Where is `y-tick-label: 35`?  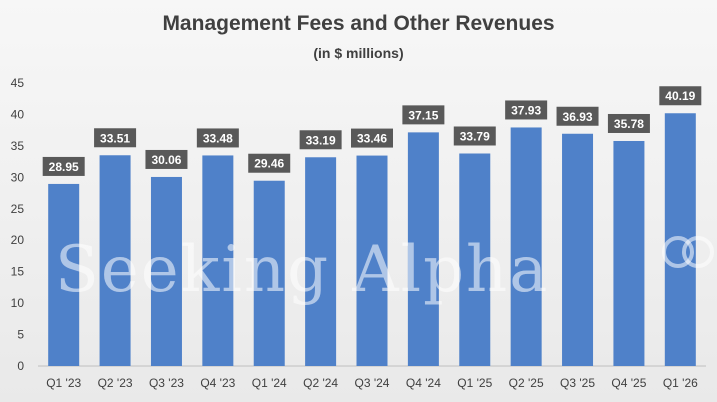
y-tick-label: 35 is located at coordinates (18, 146).